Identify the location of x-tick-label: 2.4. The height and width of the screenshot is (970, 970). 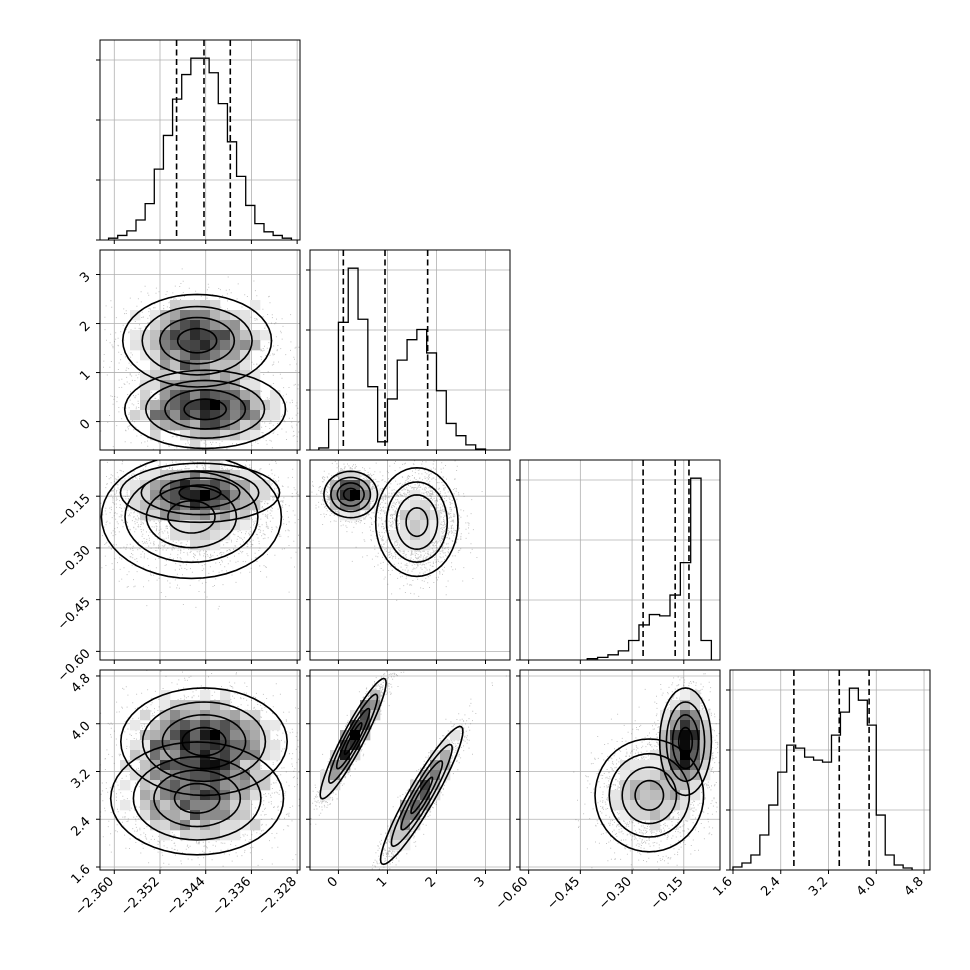
(770, 886).